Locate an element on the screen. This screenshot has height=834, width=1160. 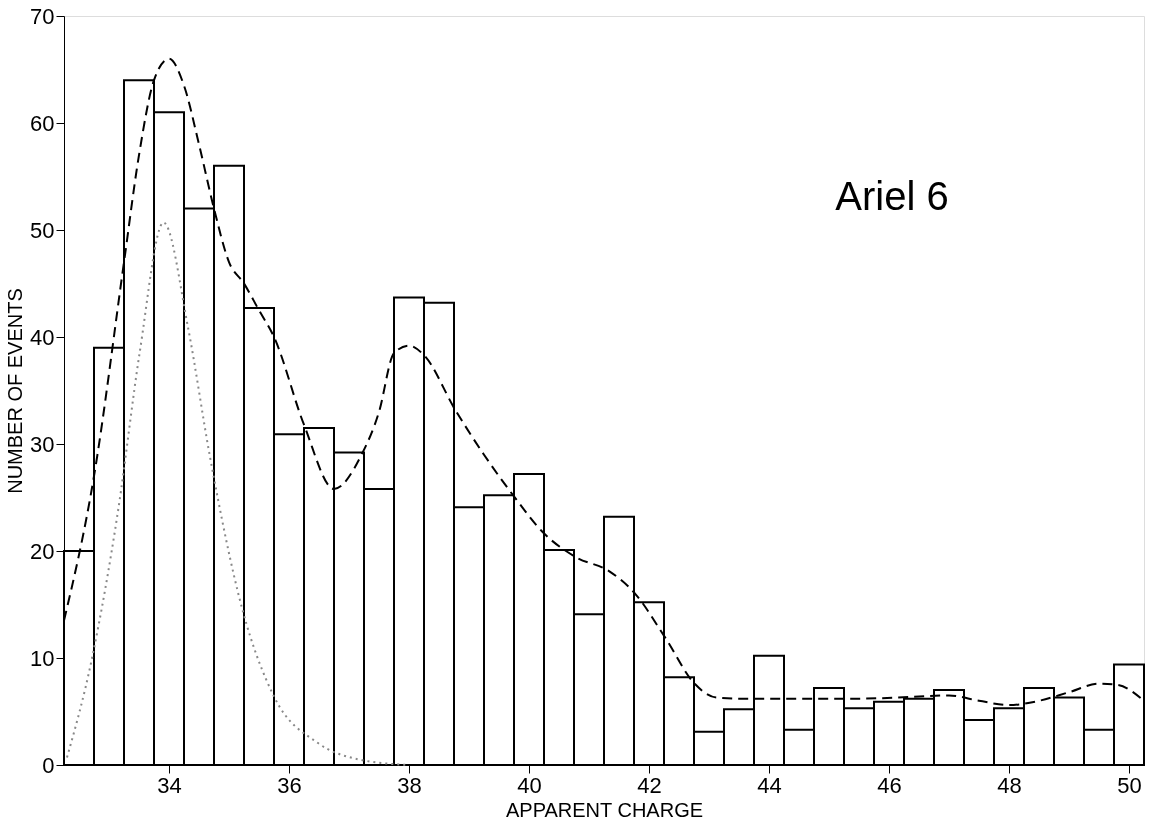
x-tick-label: 44 is located at coordinates (769, 785).